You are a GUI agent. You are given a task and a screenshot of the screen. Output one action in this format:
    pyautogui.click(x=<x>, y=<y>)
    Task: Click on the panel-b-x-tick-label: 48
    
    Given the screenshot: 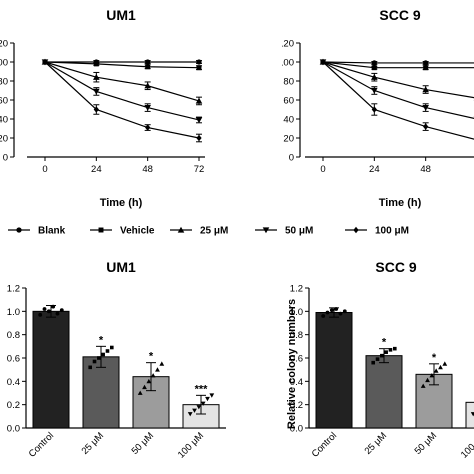 What is the action you would take?
    pyautogui.click(x=425, y=169)
    